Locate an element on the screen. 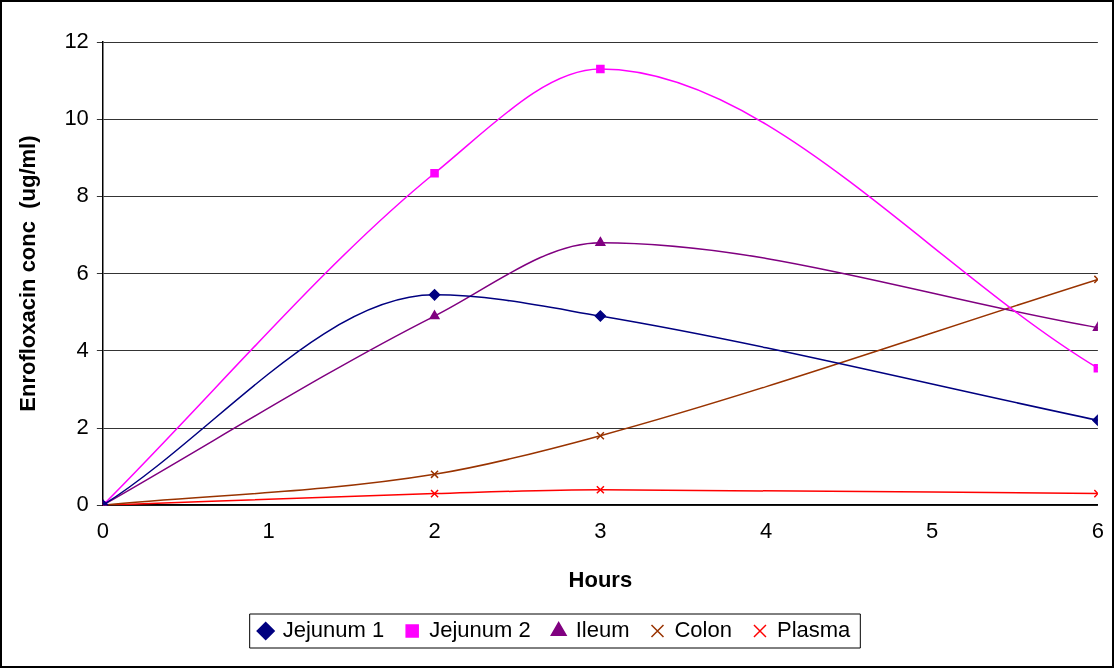  legend-label: Plasma is located at coordinates (814, 630).